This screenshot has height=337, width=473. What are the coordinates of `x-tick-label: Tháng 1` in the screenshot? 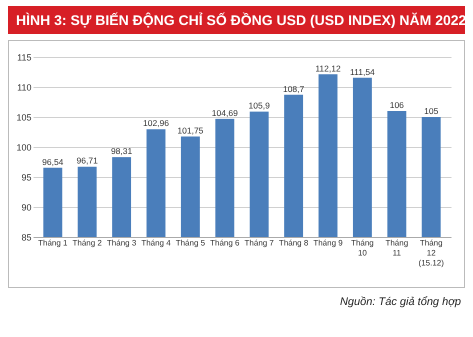 It's located at (53, 243).